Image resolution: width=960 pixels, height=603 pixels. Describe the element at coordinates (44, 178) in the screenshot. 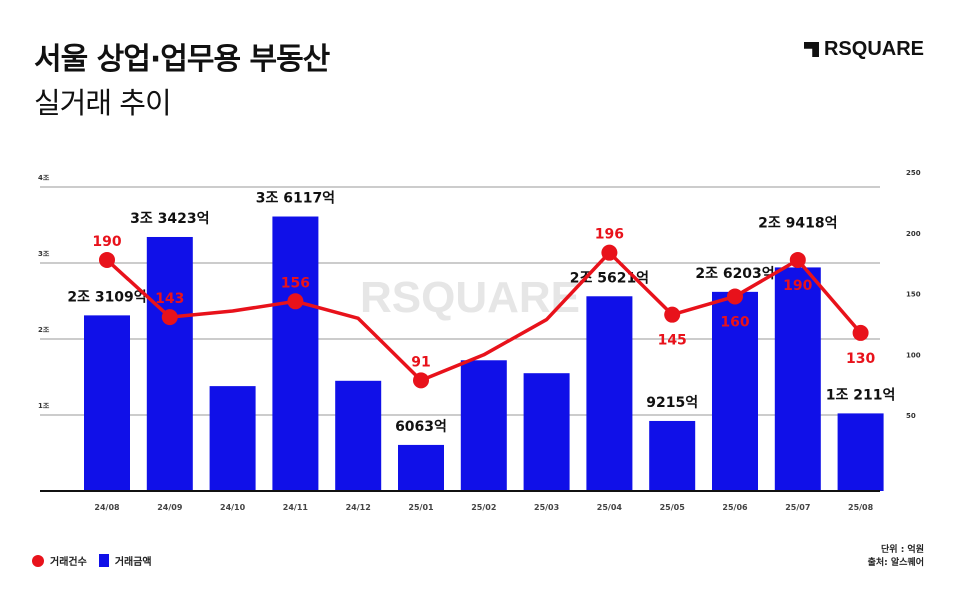

I see `left-axis-tick: 4조` at that location.